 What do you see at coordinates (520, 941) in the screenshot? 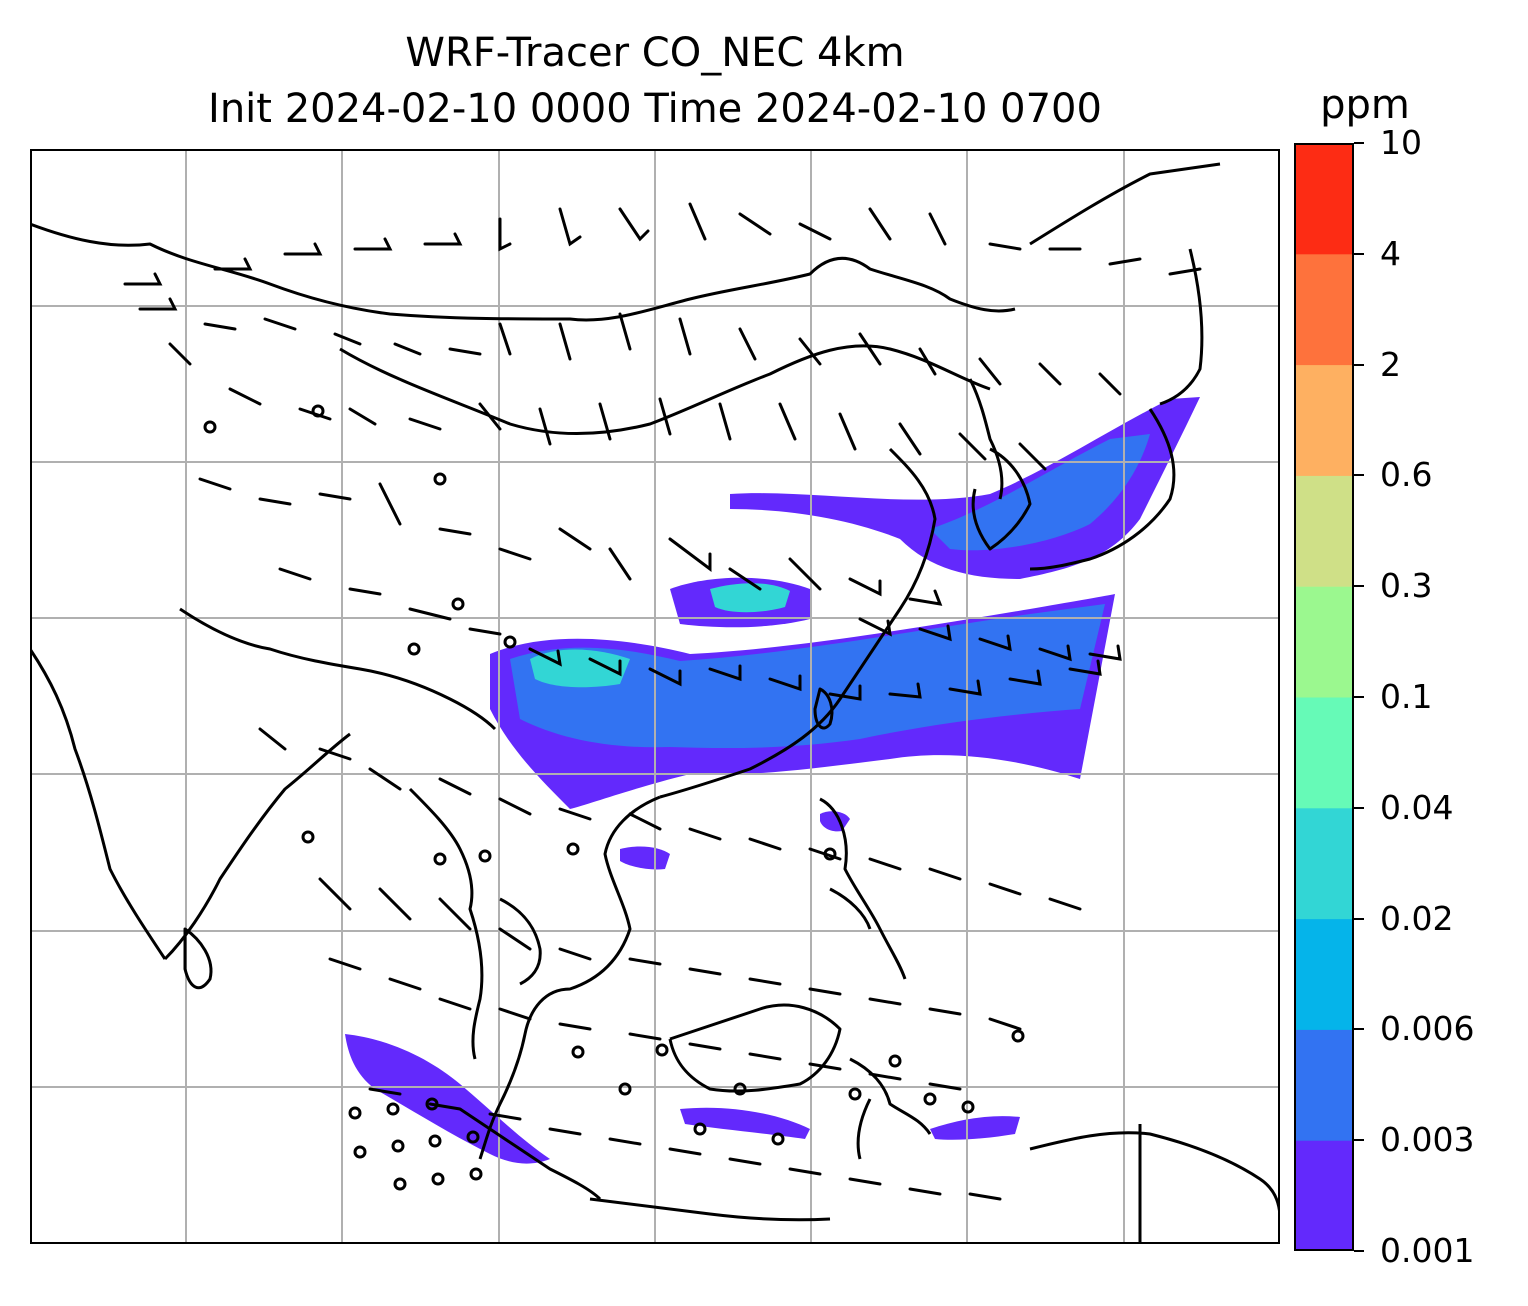
I see `coastline-gulf-of-thailand` at bounding box center [520, 941].